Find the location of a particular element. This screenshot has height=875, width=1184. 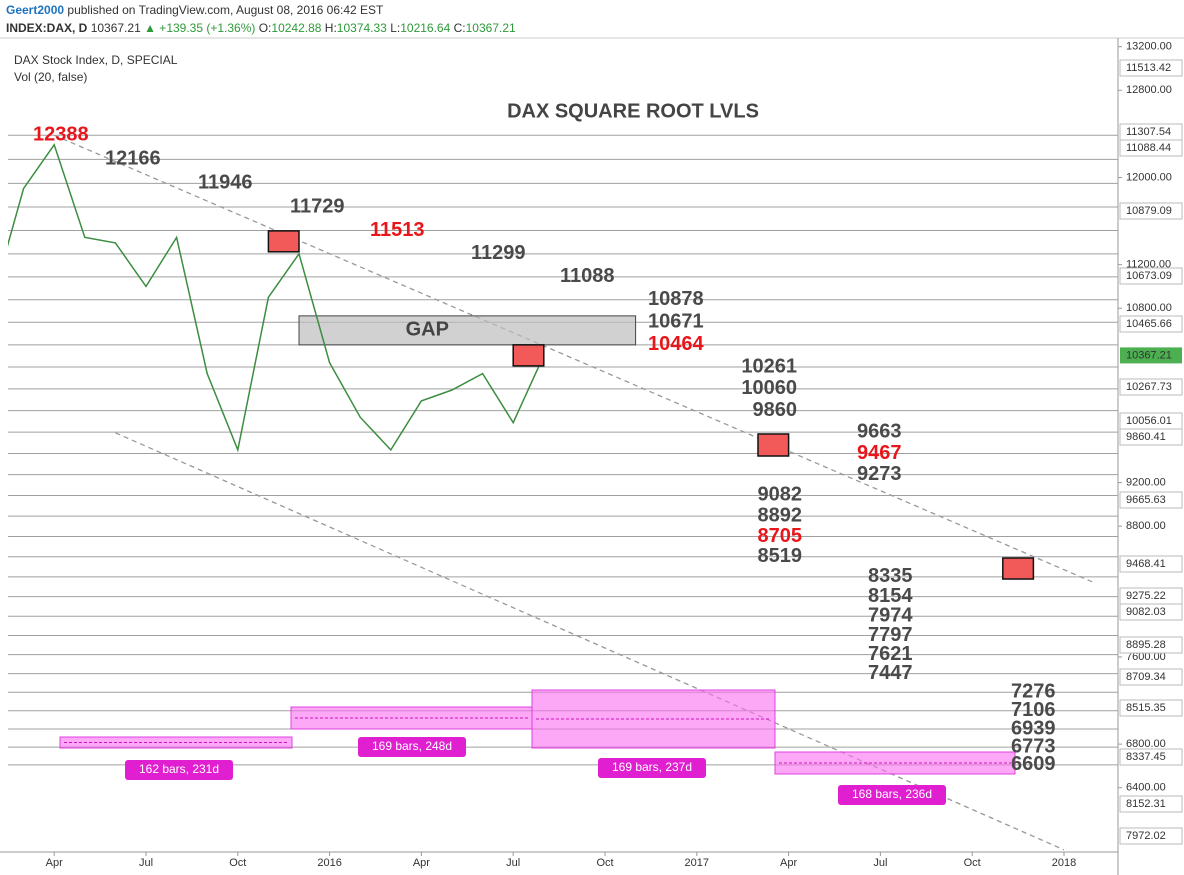

price-label: 9275.22 is located at coordinates (1146, 596).